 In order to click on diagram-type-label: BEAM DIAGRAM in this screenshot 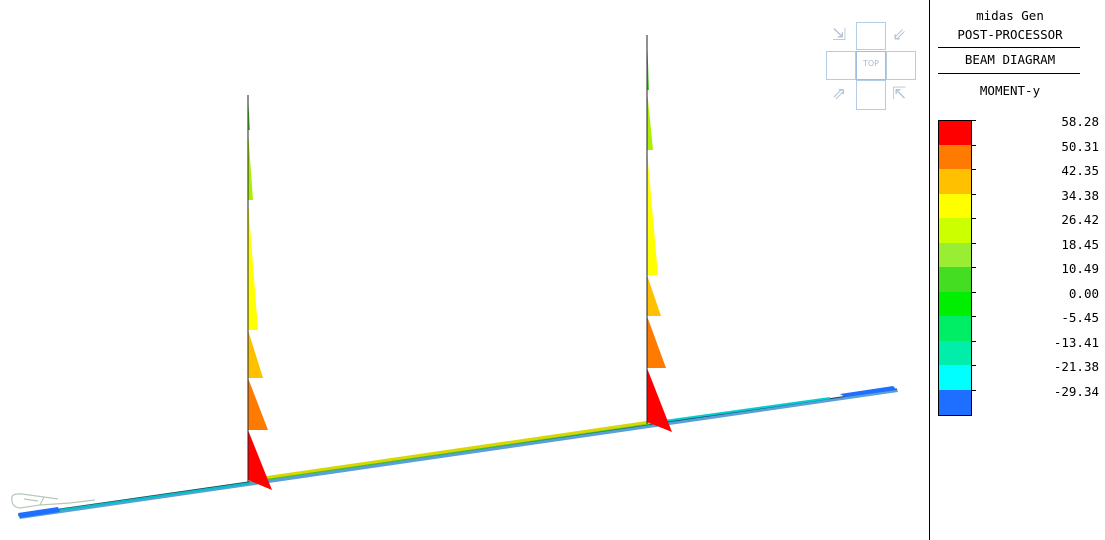, I will do `click(1010, 59)`.